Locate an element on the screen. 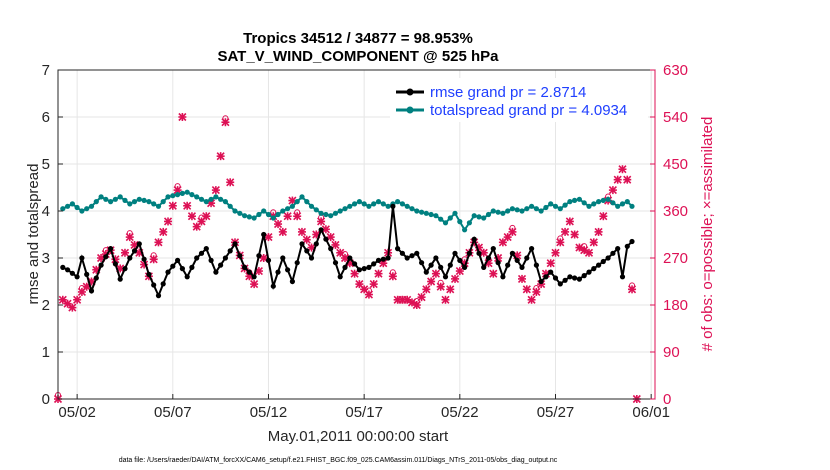 The width and height of the screenshot is (830, 470). y-right-tick-label: 270 is located at coordinates (675, 258).